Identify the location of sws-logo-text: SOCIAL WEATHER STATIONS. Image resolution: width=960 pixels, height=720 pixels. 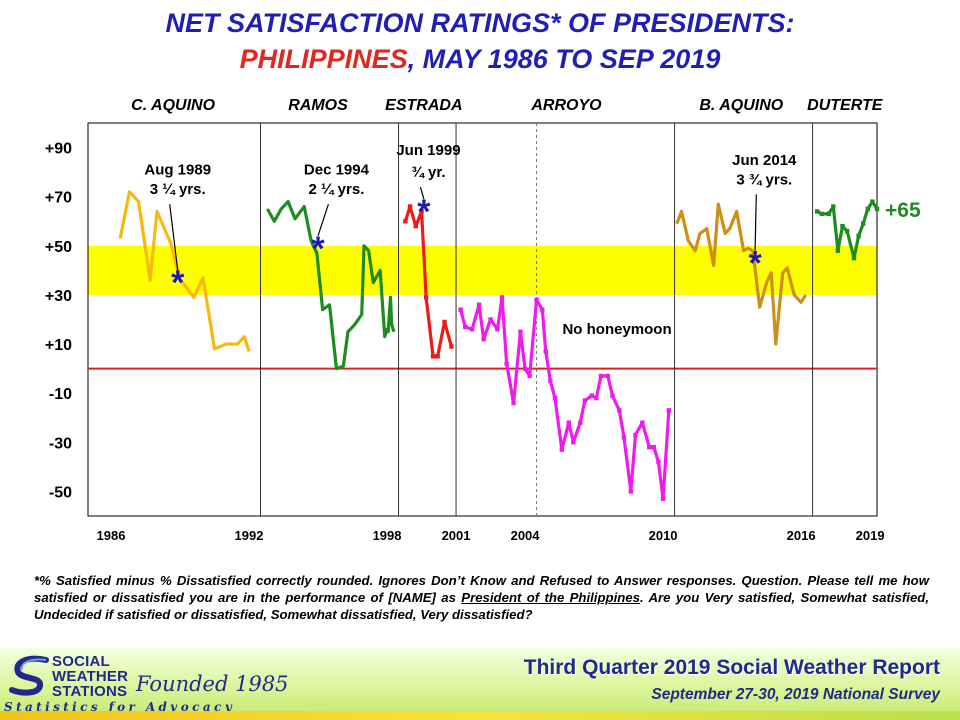
(90, 676).